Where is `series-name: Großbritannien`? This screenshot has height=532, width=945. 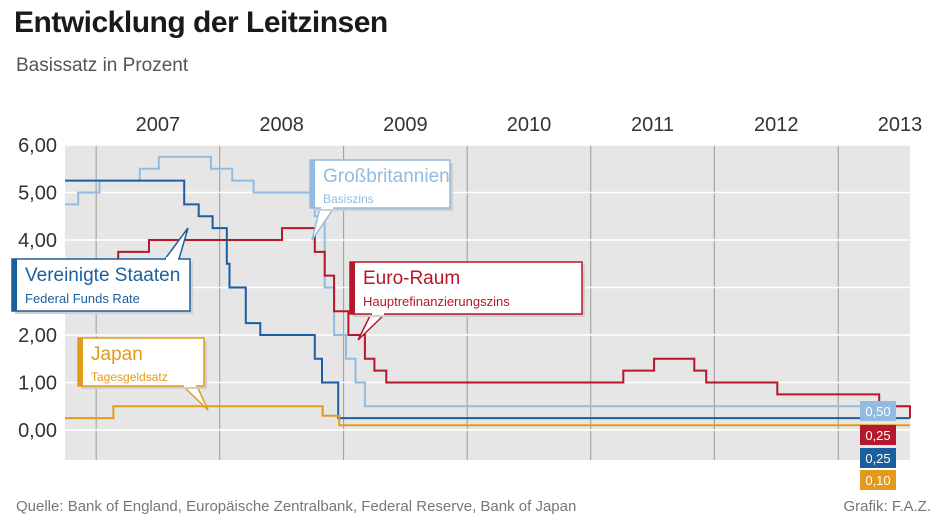
series-name: Großbritannien is located at coordinates (386, 176).